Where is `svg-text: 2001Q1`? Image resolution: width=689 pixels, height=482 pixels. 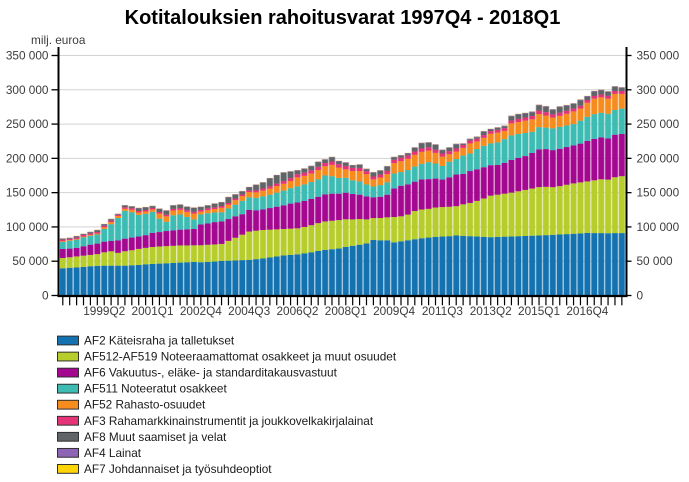 svg-text: 2001Q1 is located at coordinates (153, 311).